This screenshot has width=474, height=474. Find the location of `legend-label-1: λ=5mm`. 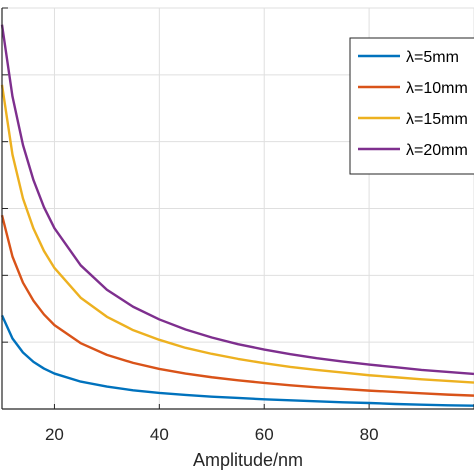

legend-label-1: λ=5mm is located at coordinates (432, 57).